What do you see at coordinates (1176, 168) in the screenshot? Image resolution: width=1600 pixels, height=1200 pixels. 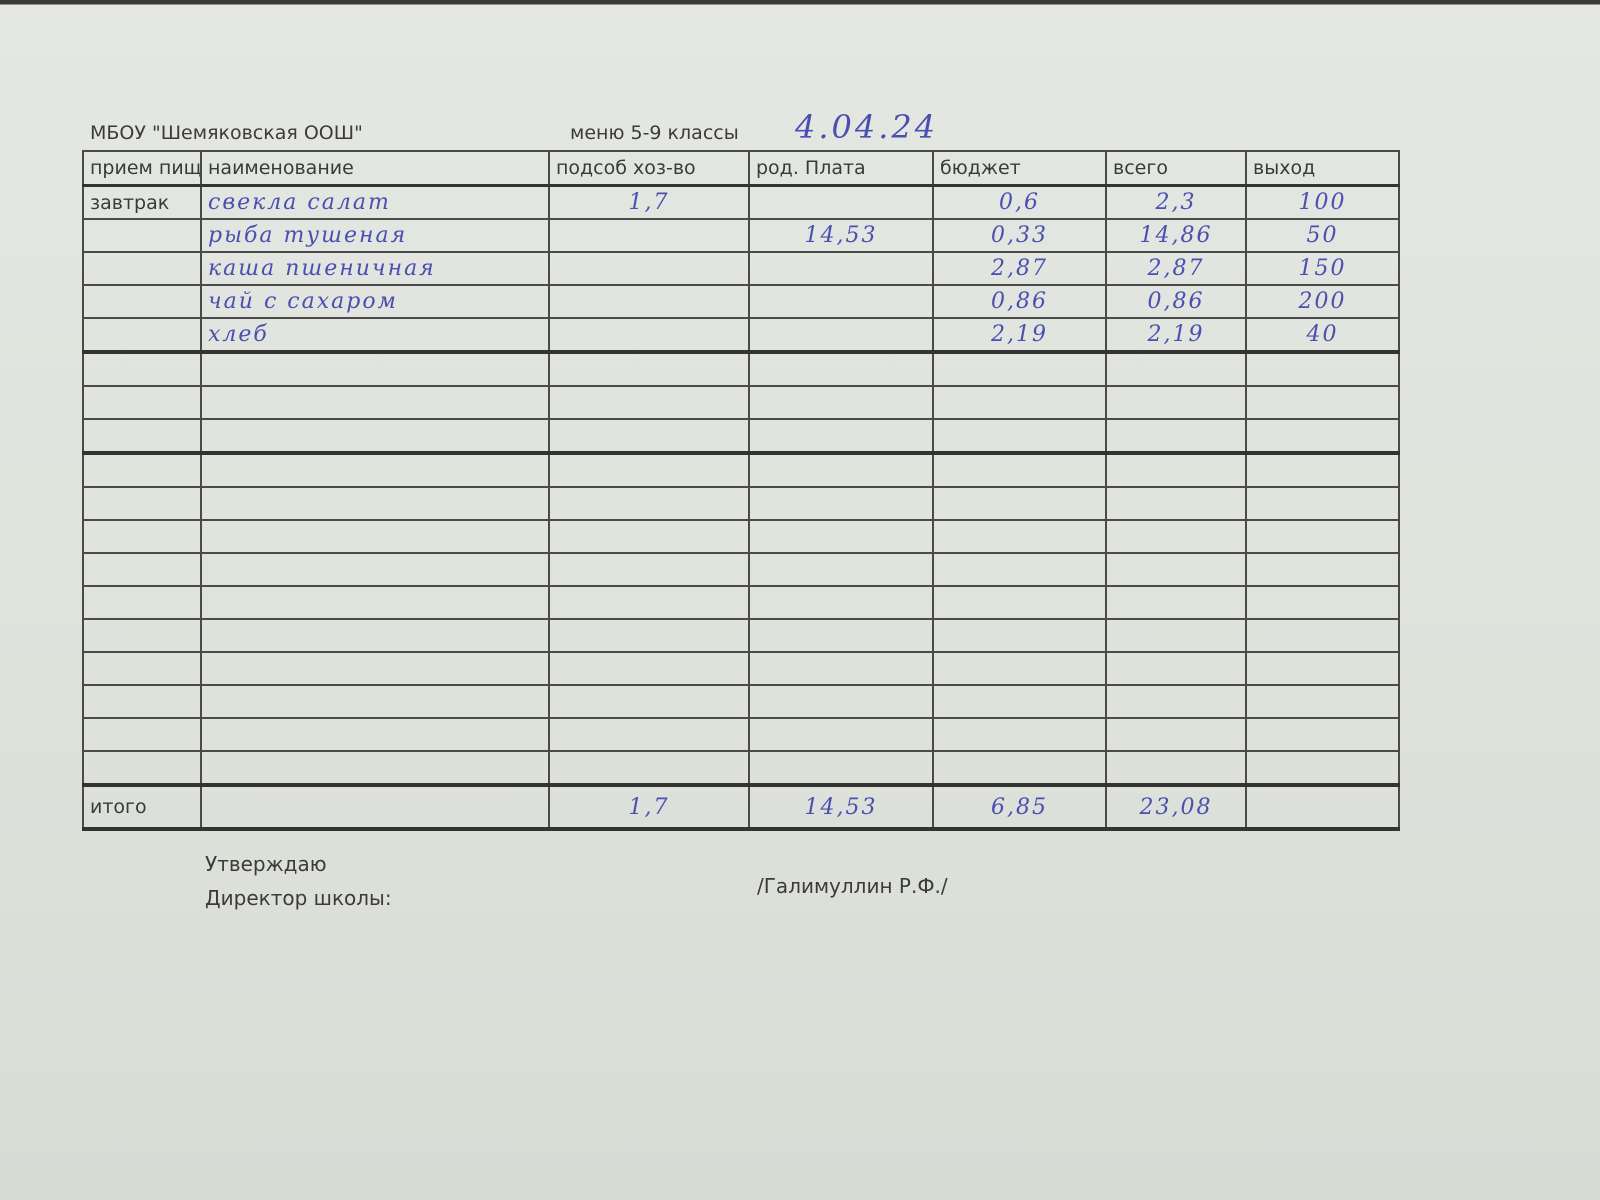 I see `col-header: всего` at bounding box center [1176, 168].